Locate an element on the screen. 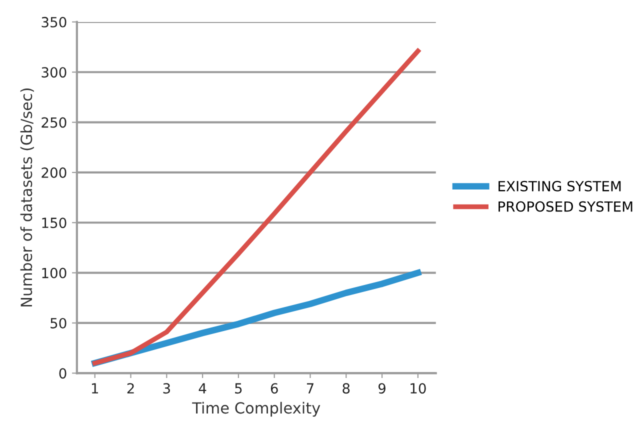 Image resolution: width=641 pixels, height=439 pixels. y-tick-label: 350 is located at coordinates (54, 22).